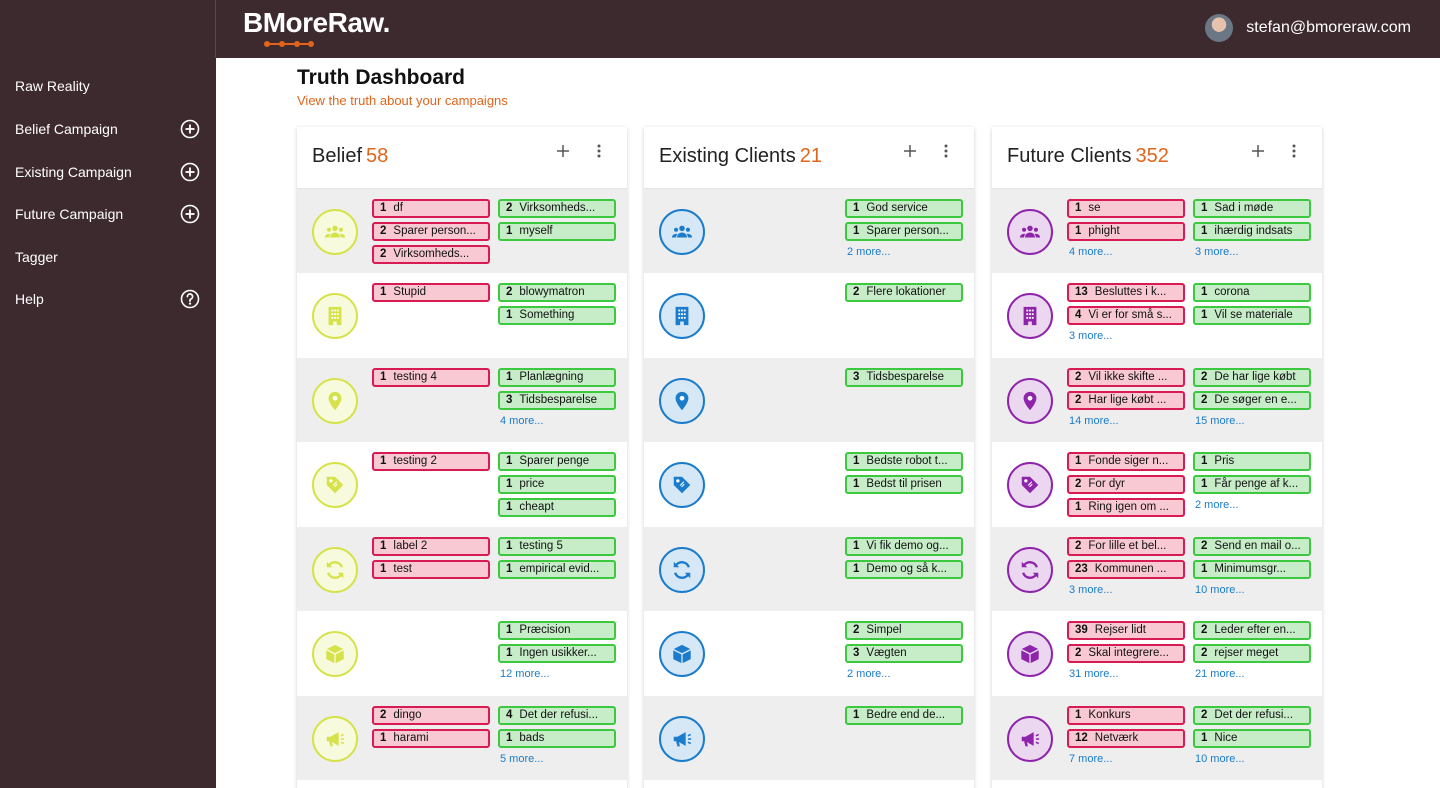 This screenshot has width=1440, height=788. What do you see at coordinates (431, 377) in the screenshot?
I see `negative-tag: 1 testing 4` at bounding box center [431, 377].